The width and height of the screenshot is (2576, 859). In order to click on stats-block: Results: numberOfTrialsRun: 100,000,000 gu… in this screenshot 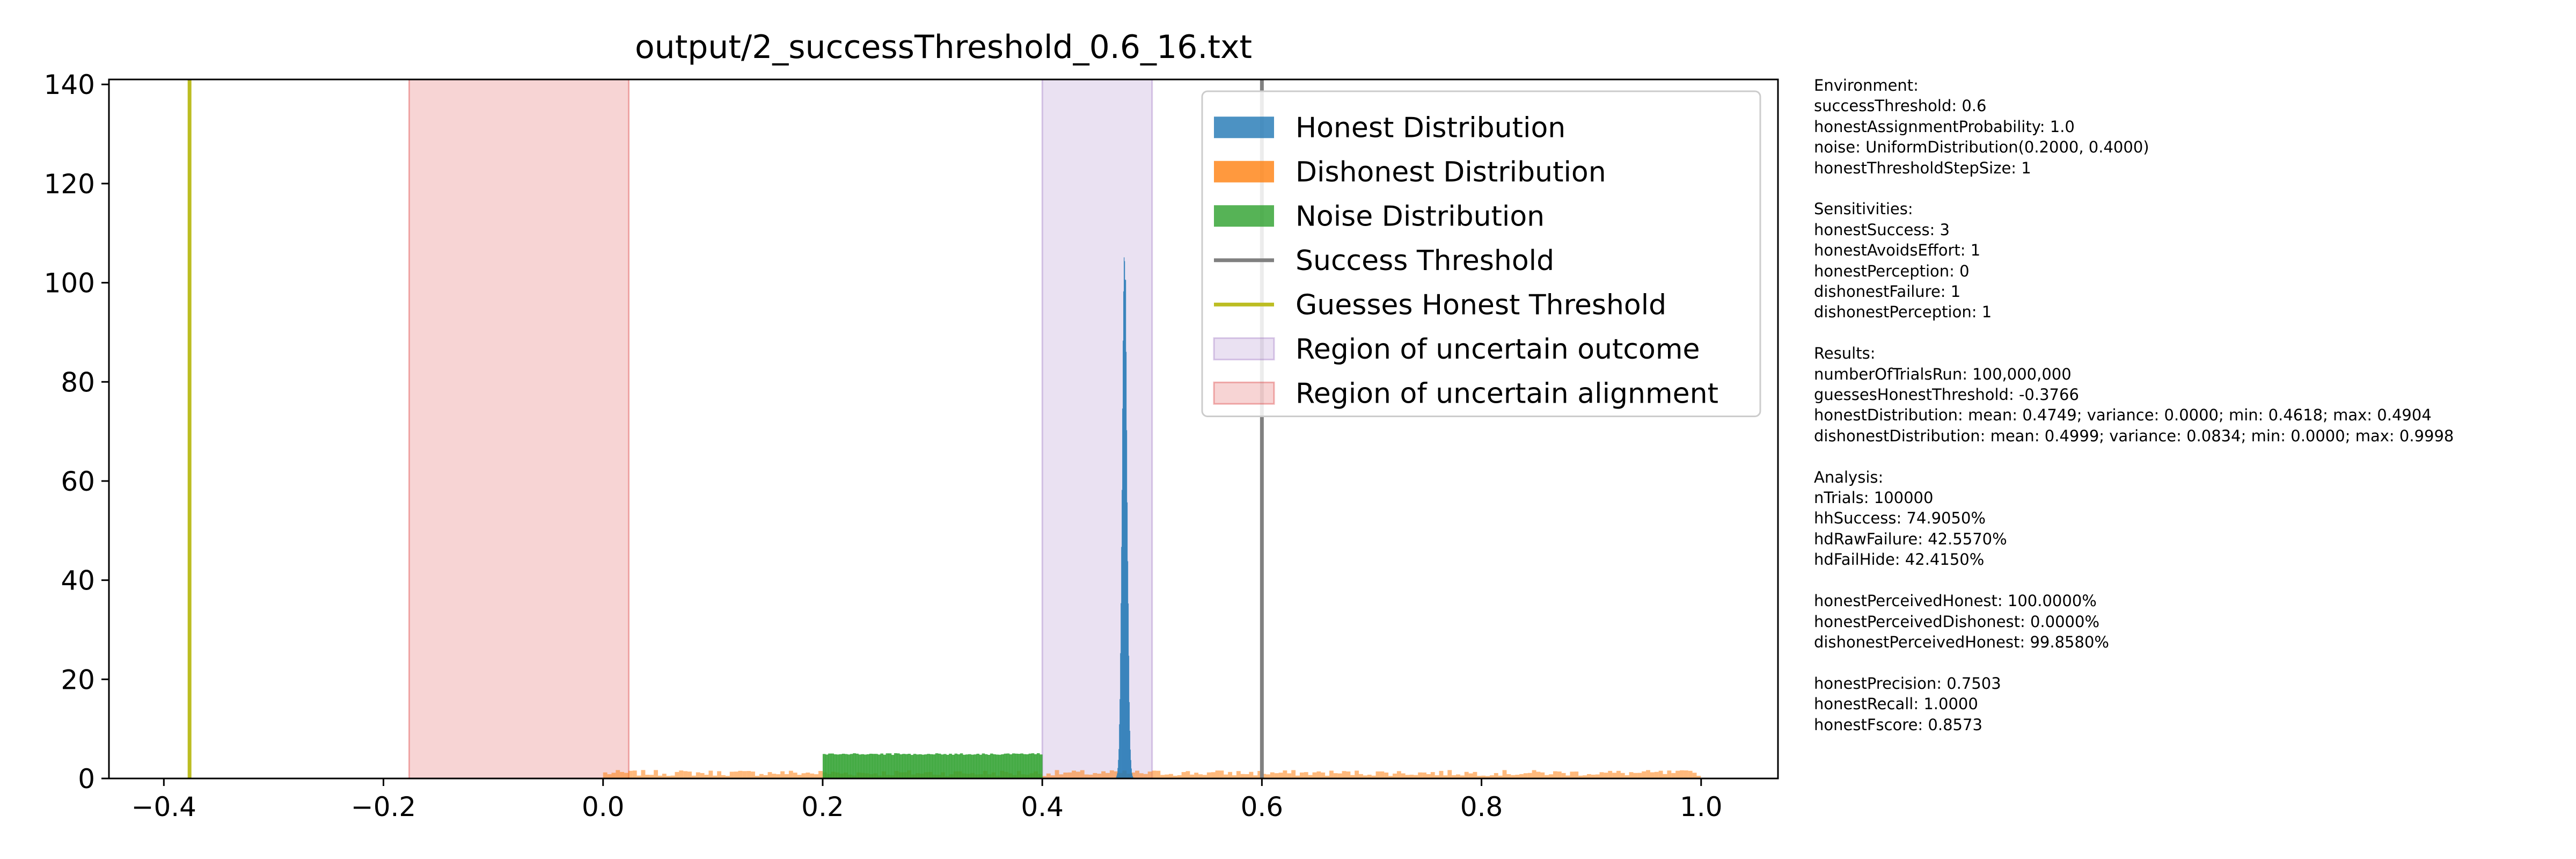, I will do `click(2189, 394)`.